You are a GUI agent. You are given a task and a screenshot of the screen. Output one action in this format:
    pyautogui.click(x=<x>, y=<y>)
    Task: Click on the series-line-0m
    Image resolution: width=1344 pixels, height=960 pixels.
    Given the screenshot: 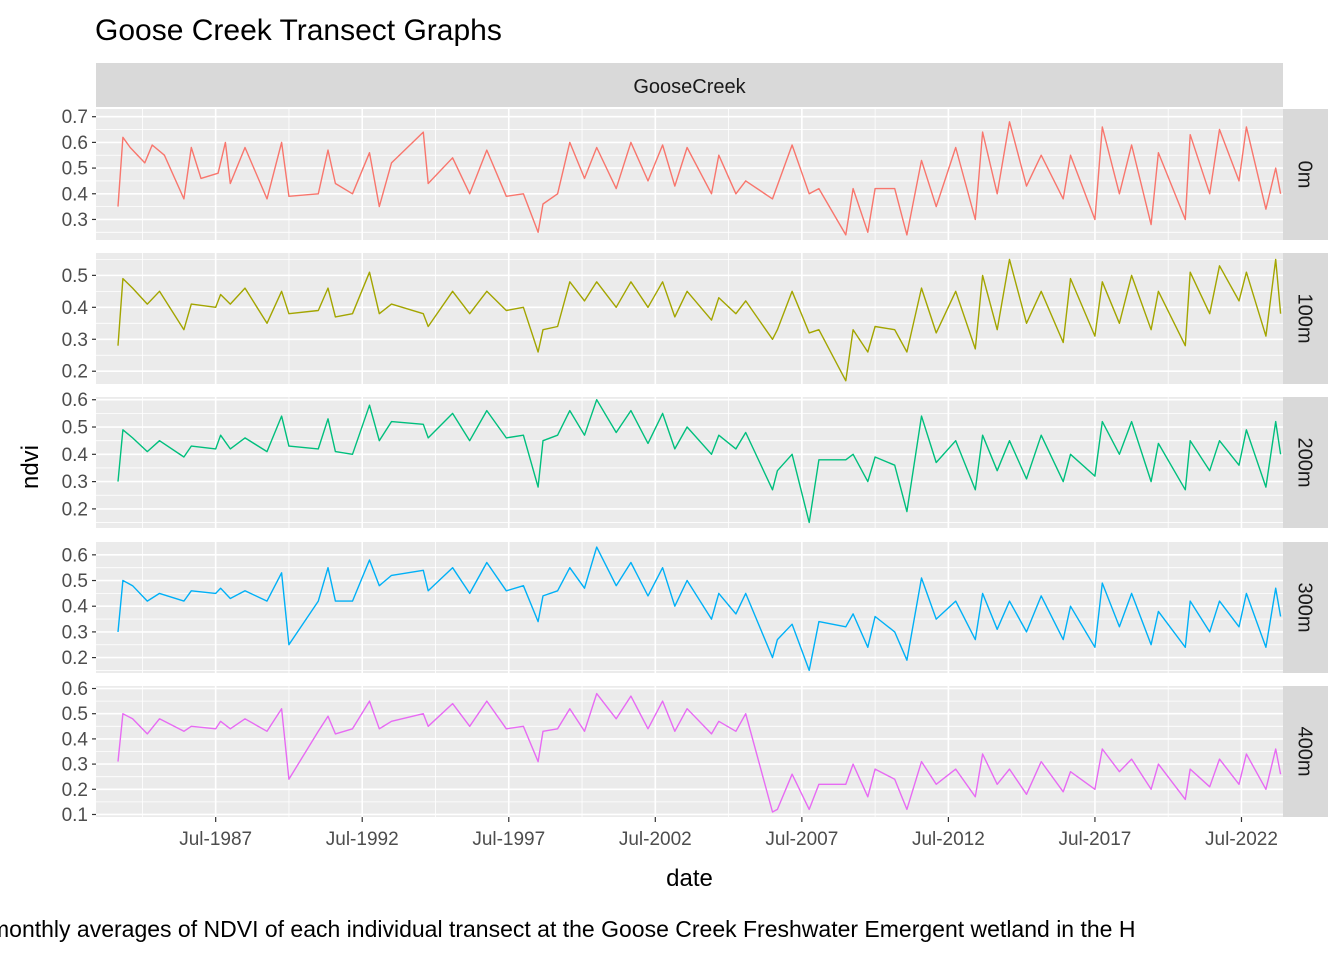 What is the action you would take?
    pyautogui.click(x=699, y=178)
    